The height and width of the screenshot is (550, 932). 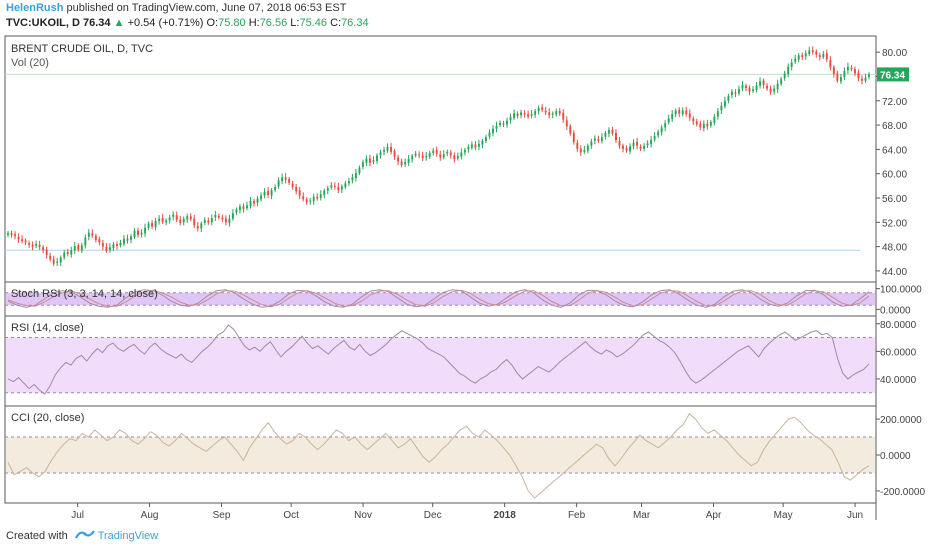 What do you see at coordinates (855, 515) in the screenshot?
I see `time-axis-tick-label: Jun` at bounding box center [855, 515].